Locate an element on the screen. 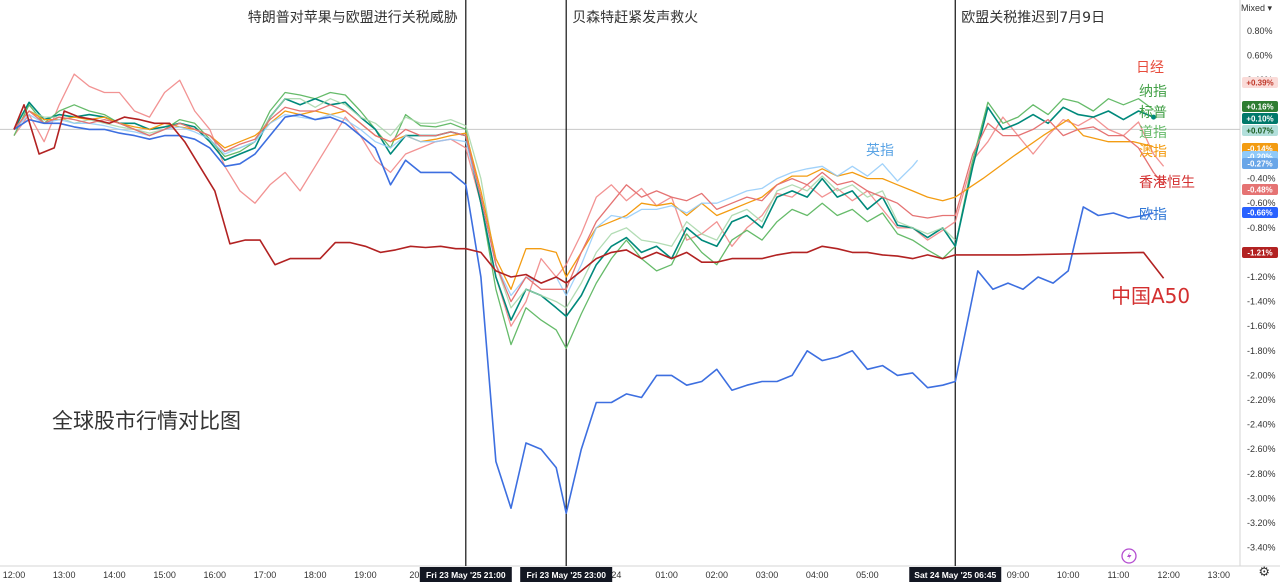  x-tick-label: 09:00 is located at coordinates (1018, 575).